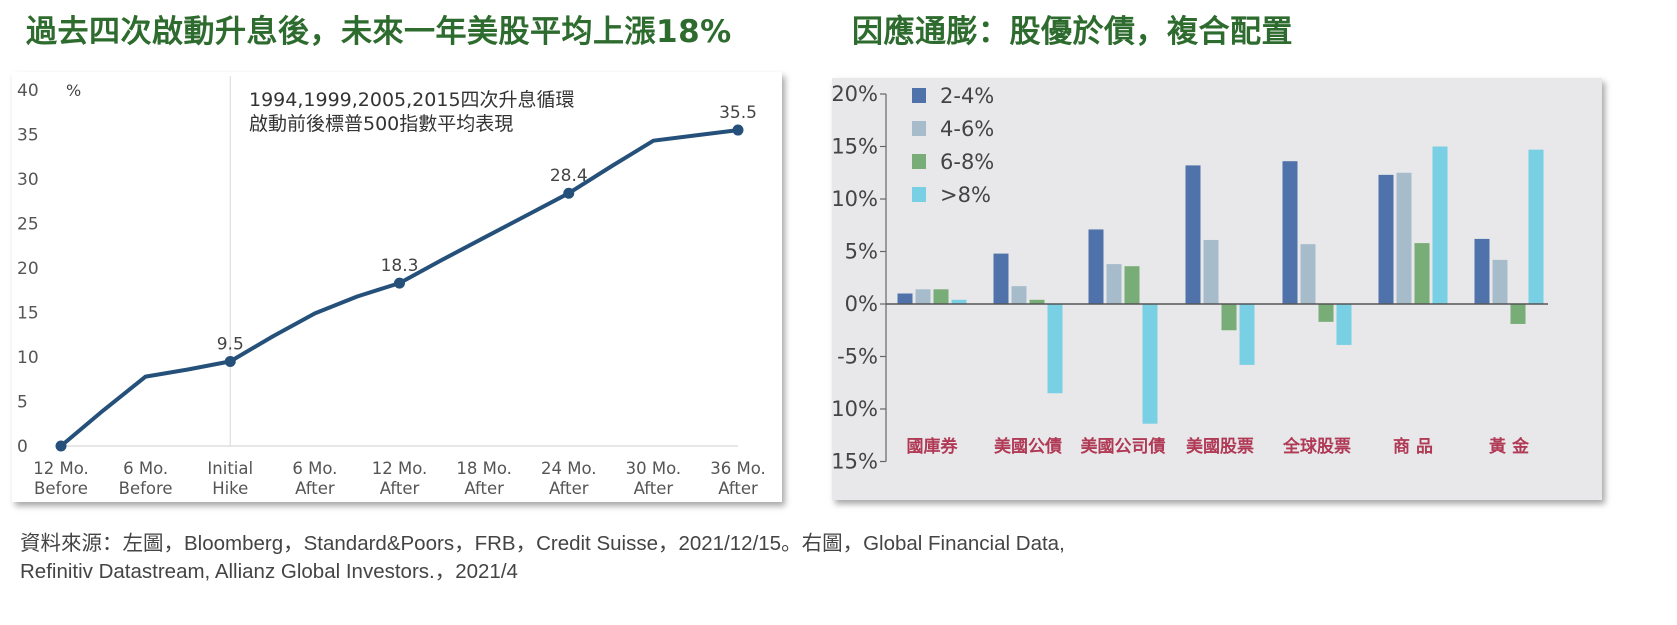 The image size is (1677, 625). What do you see at coordinates (855, 462) in the screenshot?
I see `y-tick-label: -15%` at bounding box center [855, 462].